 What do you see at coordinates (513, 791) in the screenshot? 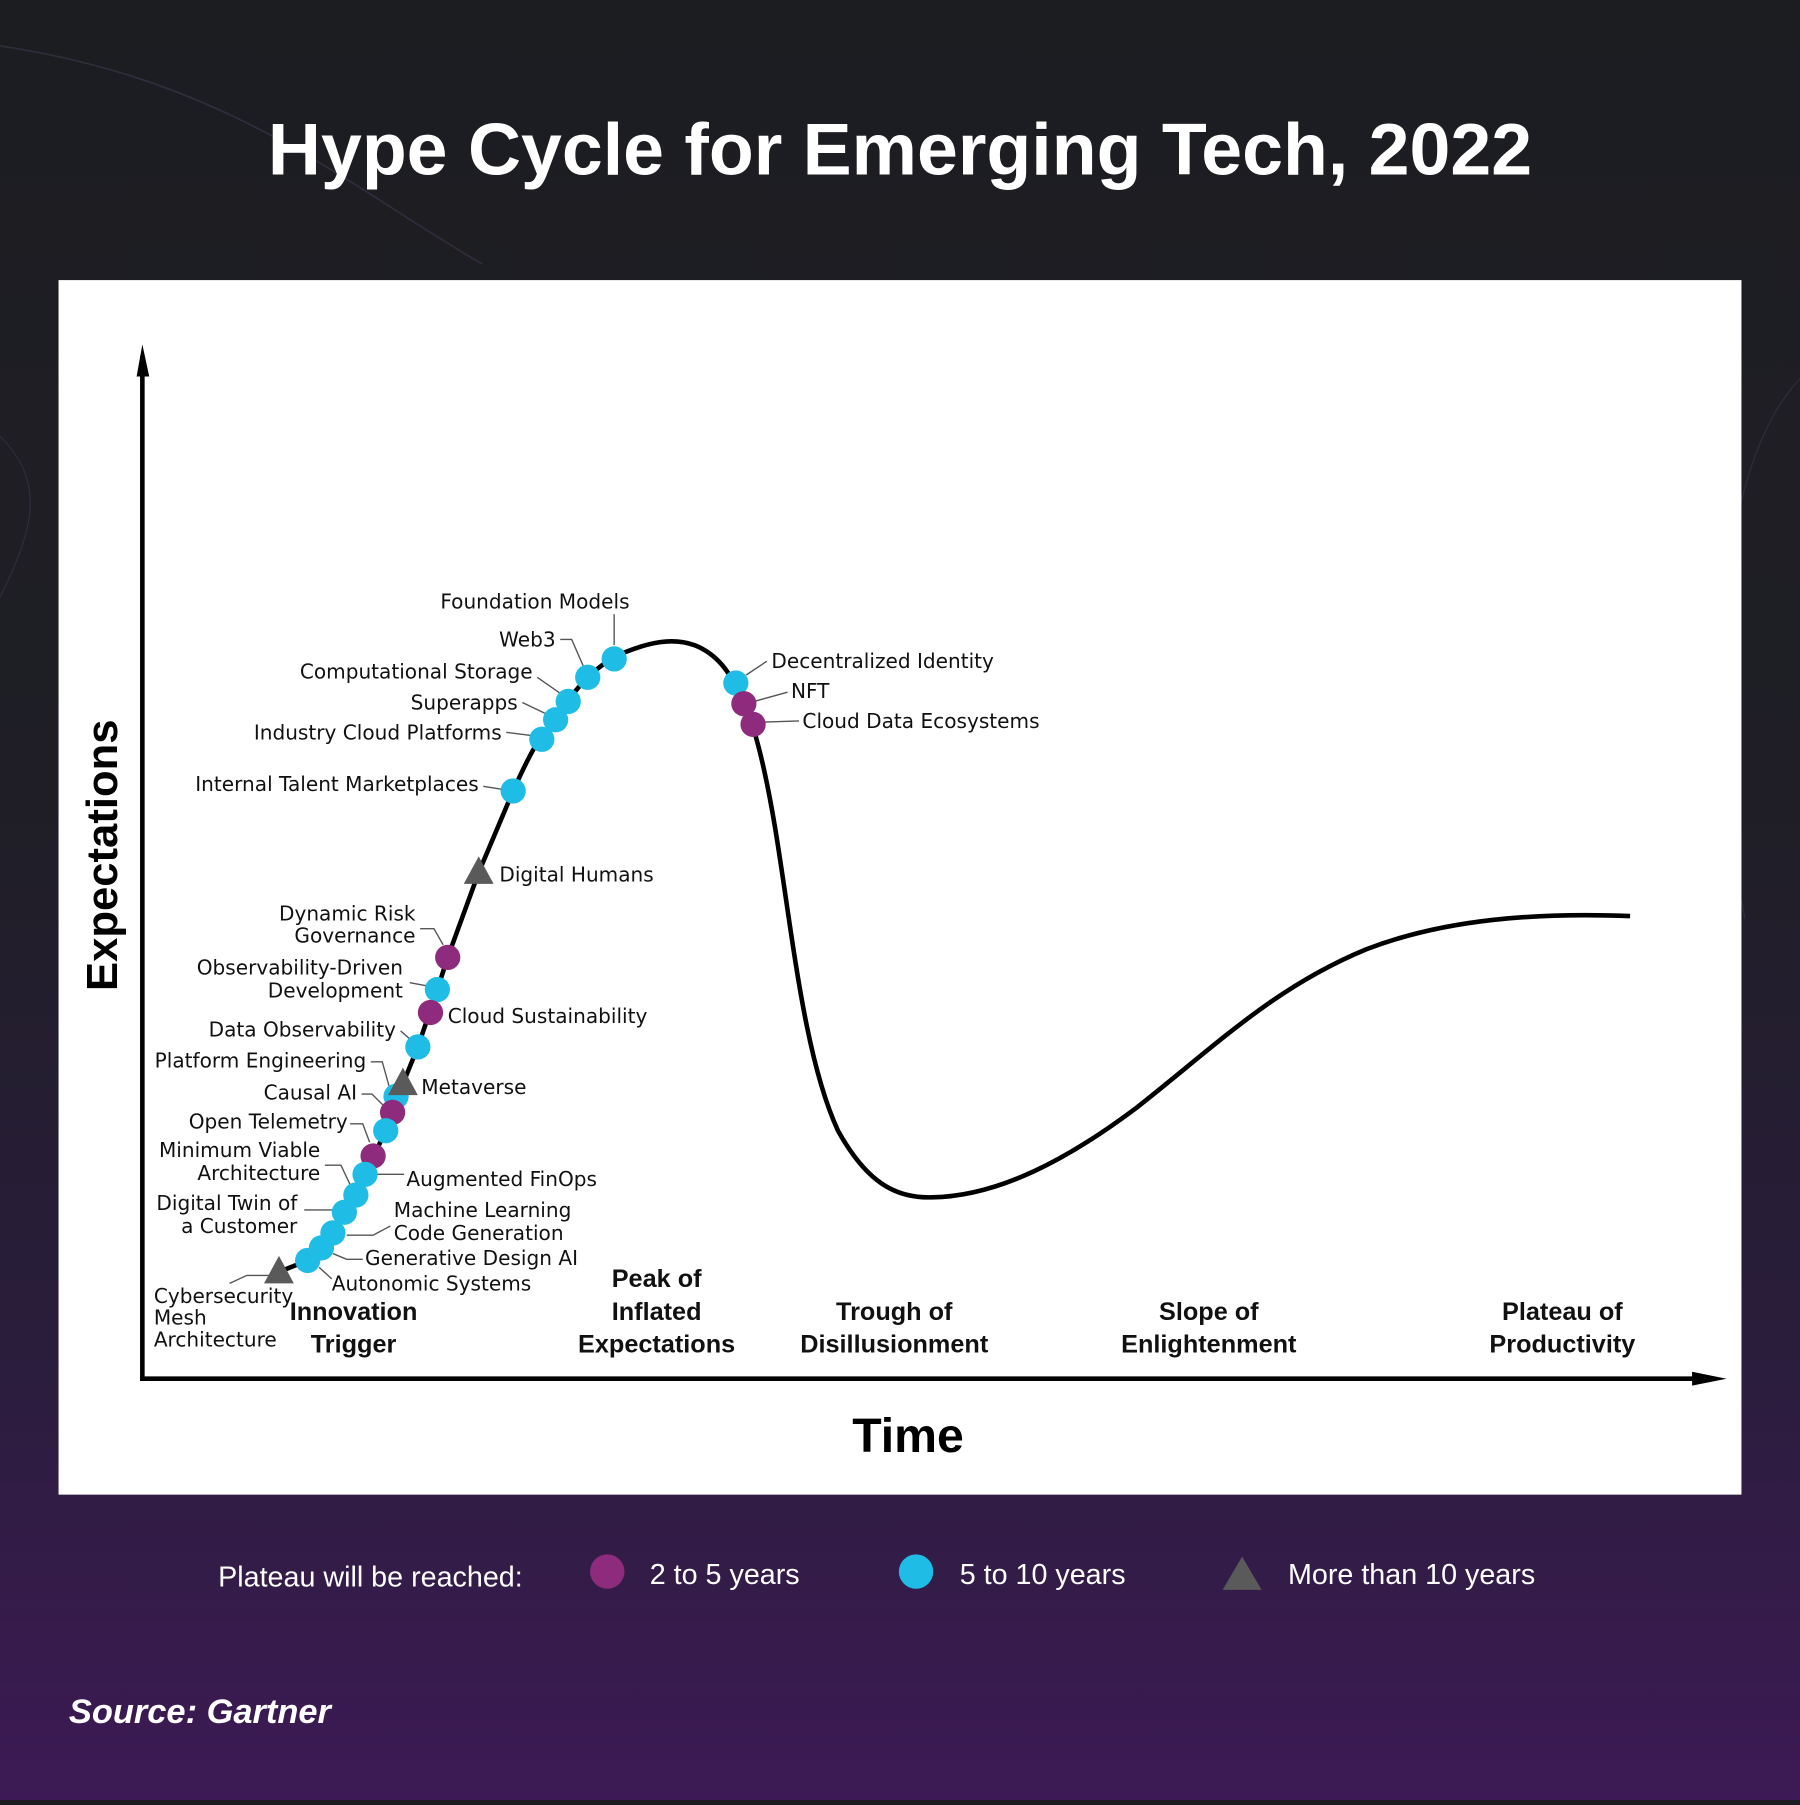
I see `marker-internal-talent-marketplaces` at bounding box center [513, 791].